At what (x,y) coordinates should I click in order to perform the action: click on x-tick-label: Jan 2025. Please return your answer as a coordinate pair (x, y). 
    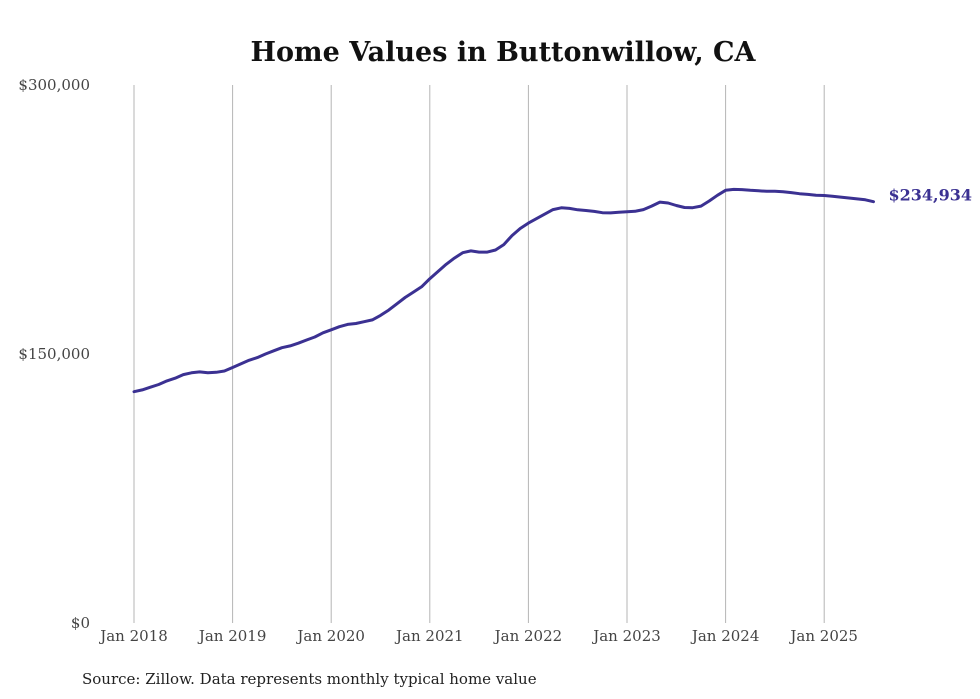
    Looking at the image, I should click on (823, 636).